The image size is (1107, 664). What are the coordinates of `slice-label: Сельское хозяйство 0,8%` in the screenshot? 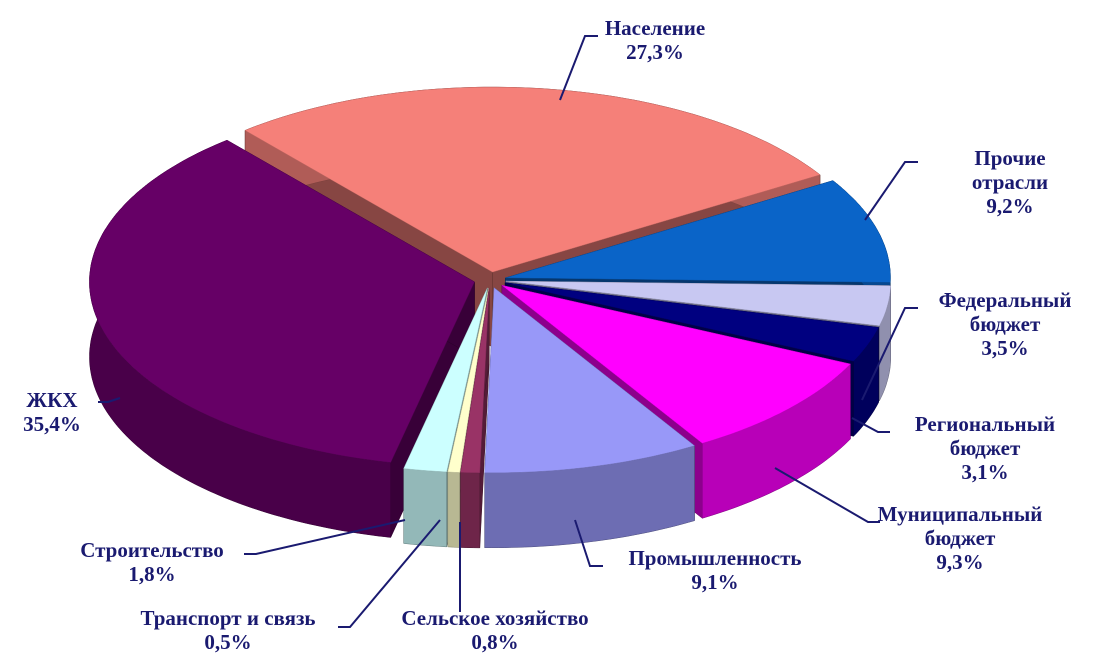 It's located at (494, 630).